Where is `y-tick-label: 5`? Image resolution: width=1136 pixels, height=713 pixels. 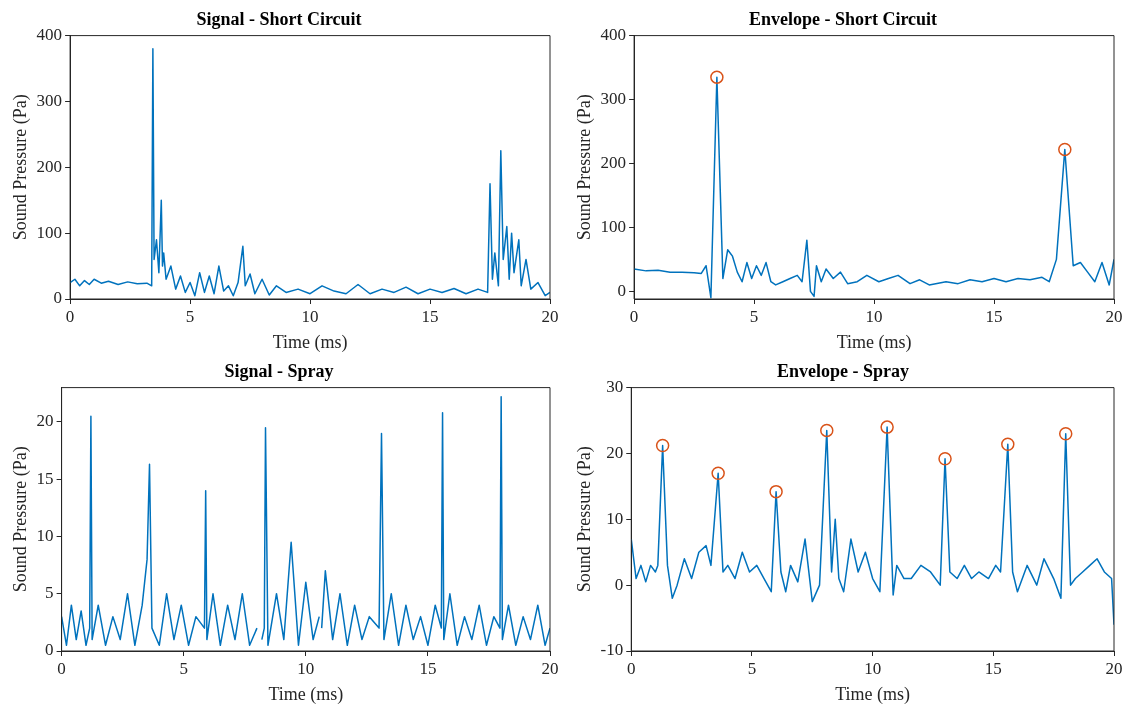
y-tick-label: 5 is located at coordinates (49, 593).